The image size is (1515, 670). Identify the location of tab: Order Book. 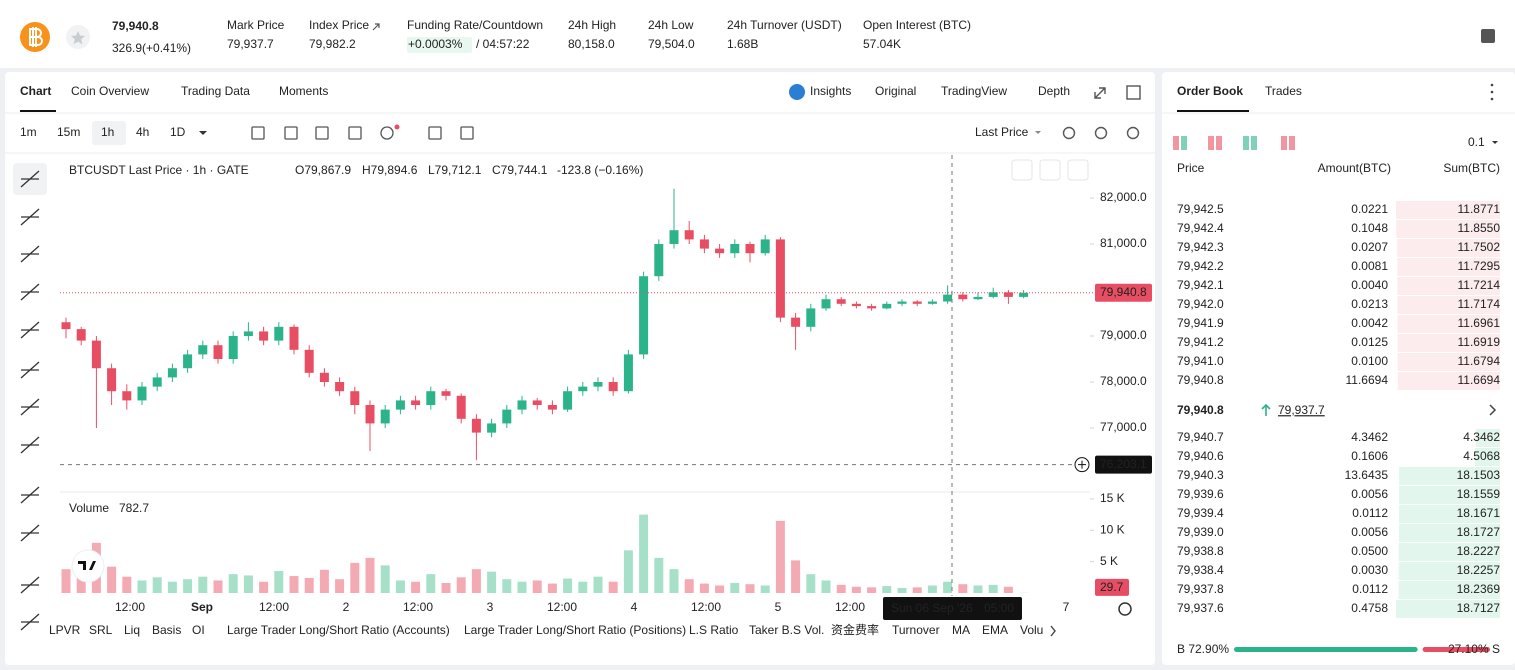
(1210, 91).